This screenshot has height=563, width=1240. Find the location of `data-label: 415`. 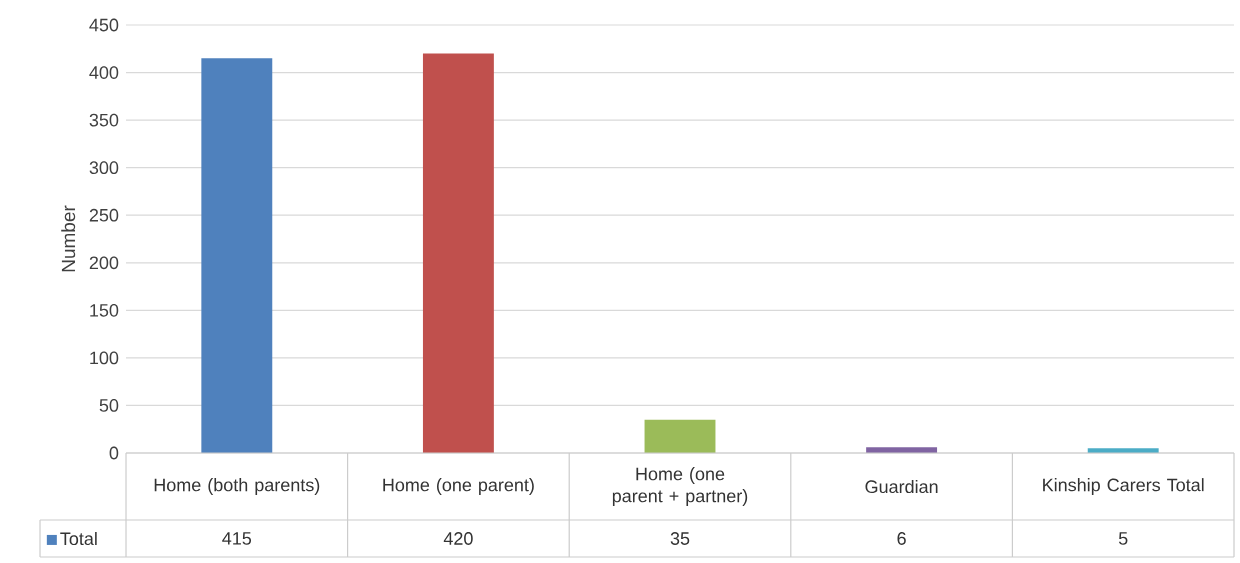

data-label: 415 is located at coordinates (237, 538).